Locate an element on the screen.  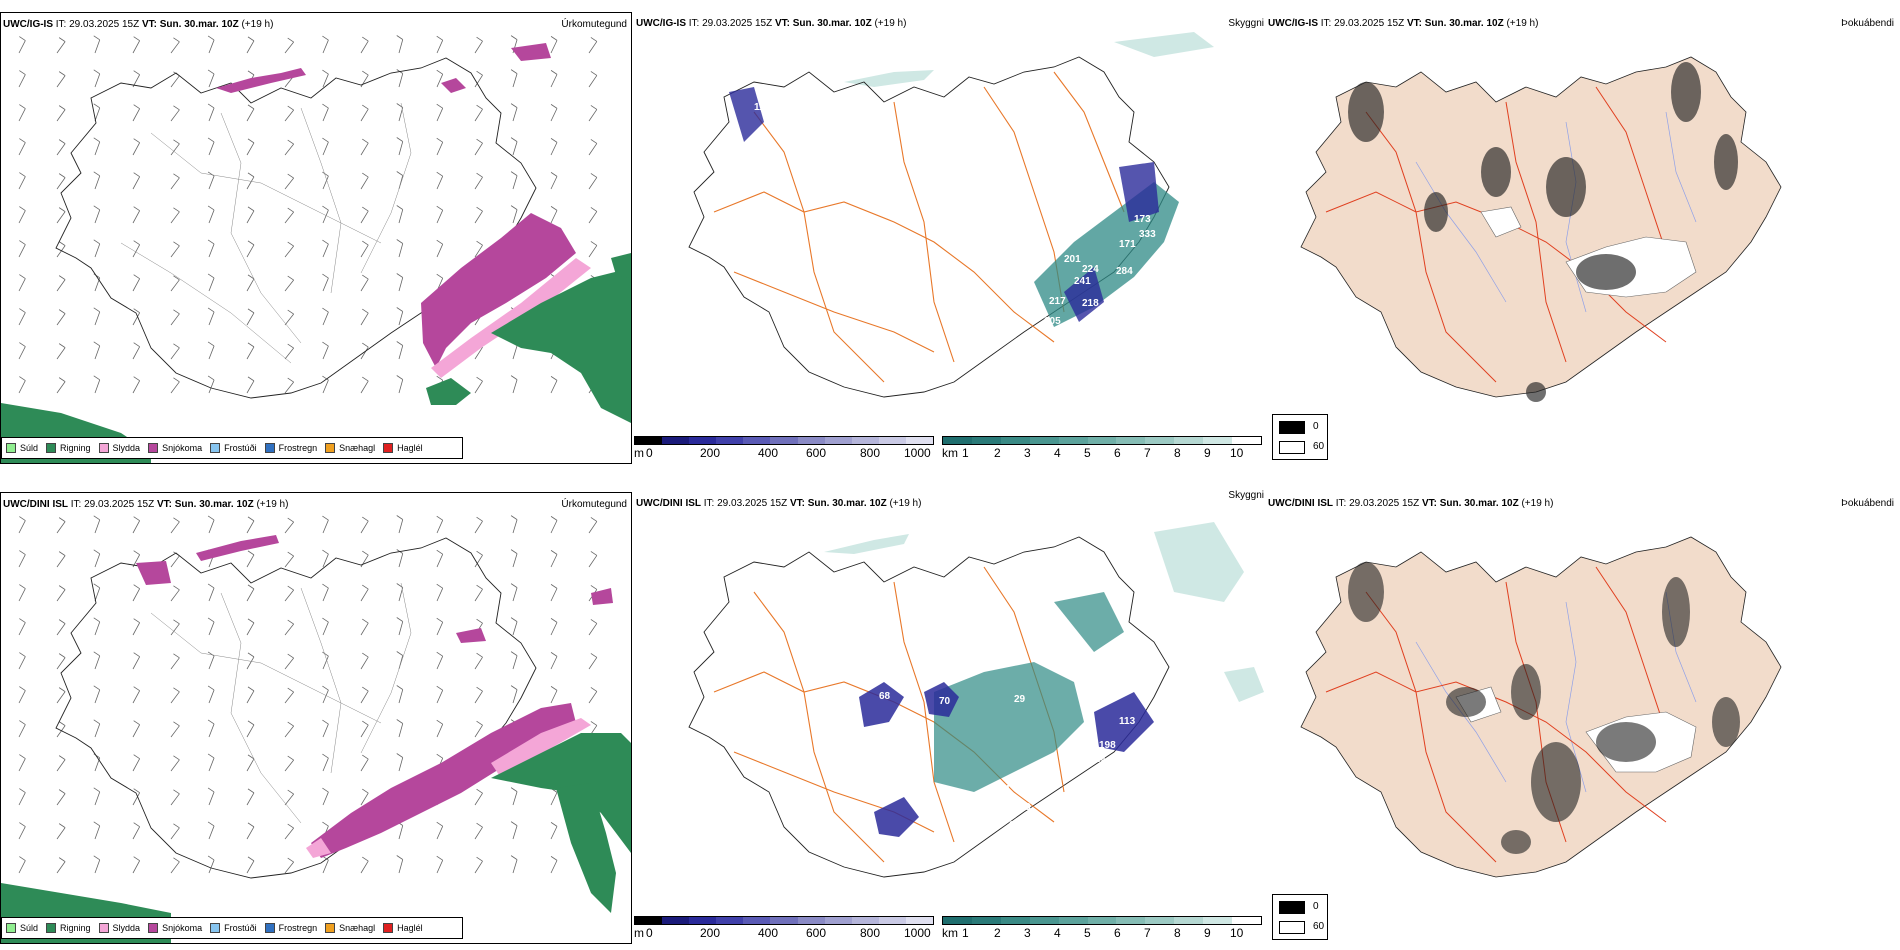
fog-legend: 0 60 is located at coordinates (1300, 437).